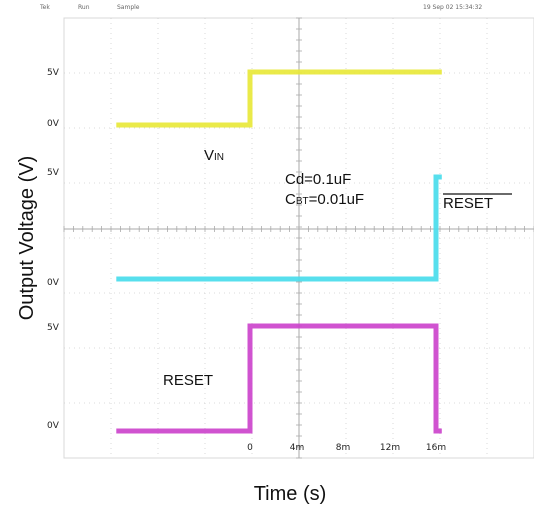 The width and height of the screenshot is (534, 512). Describe the element at coordinates (290, 494) in the screenshot. I see `x-axis-label: Time (s)` at that location.